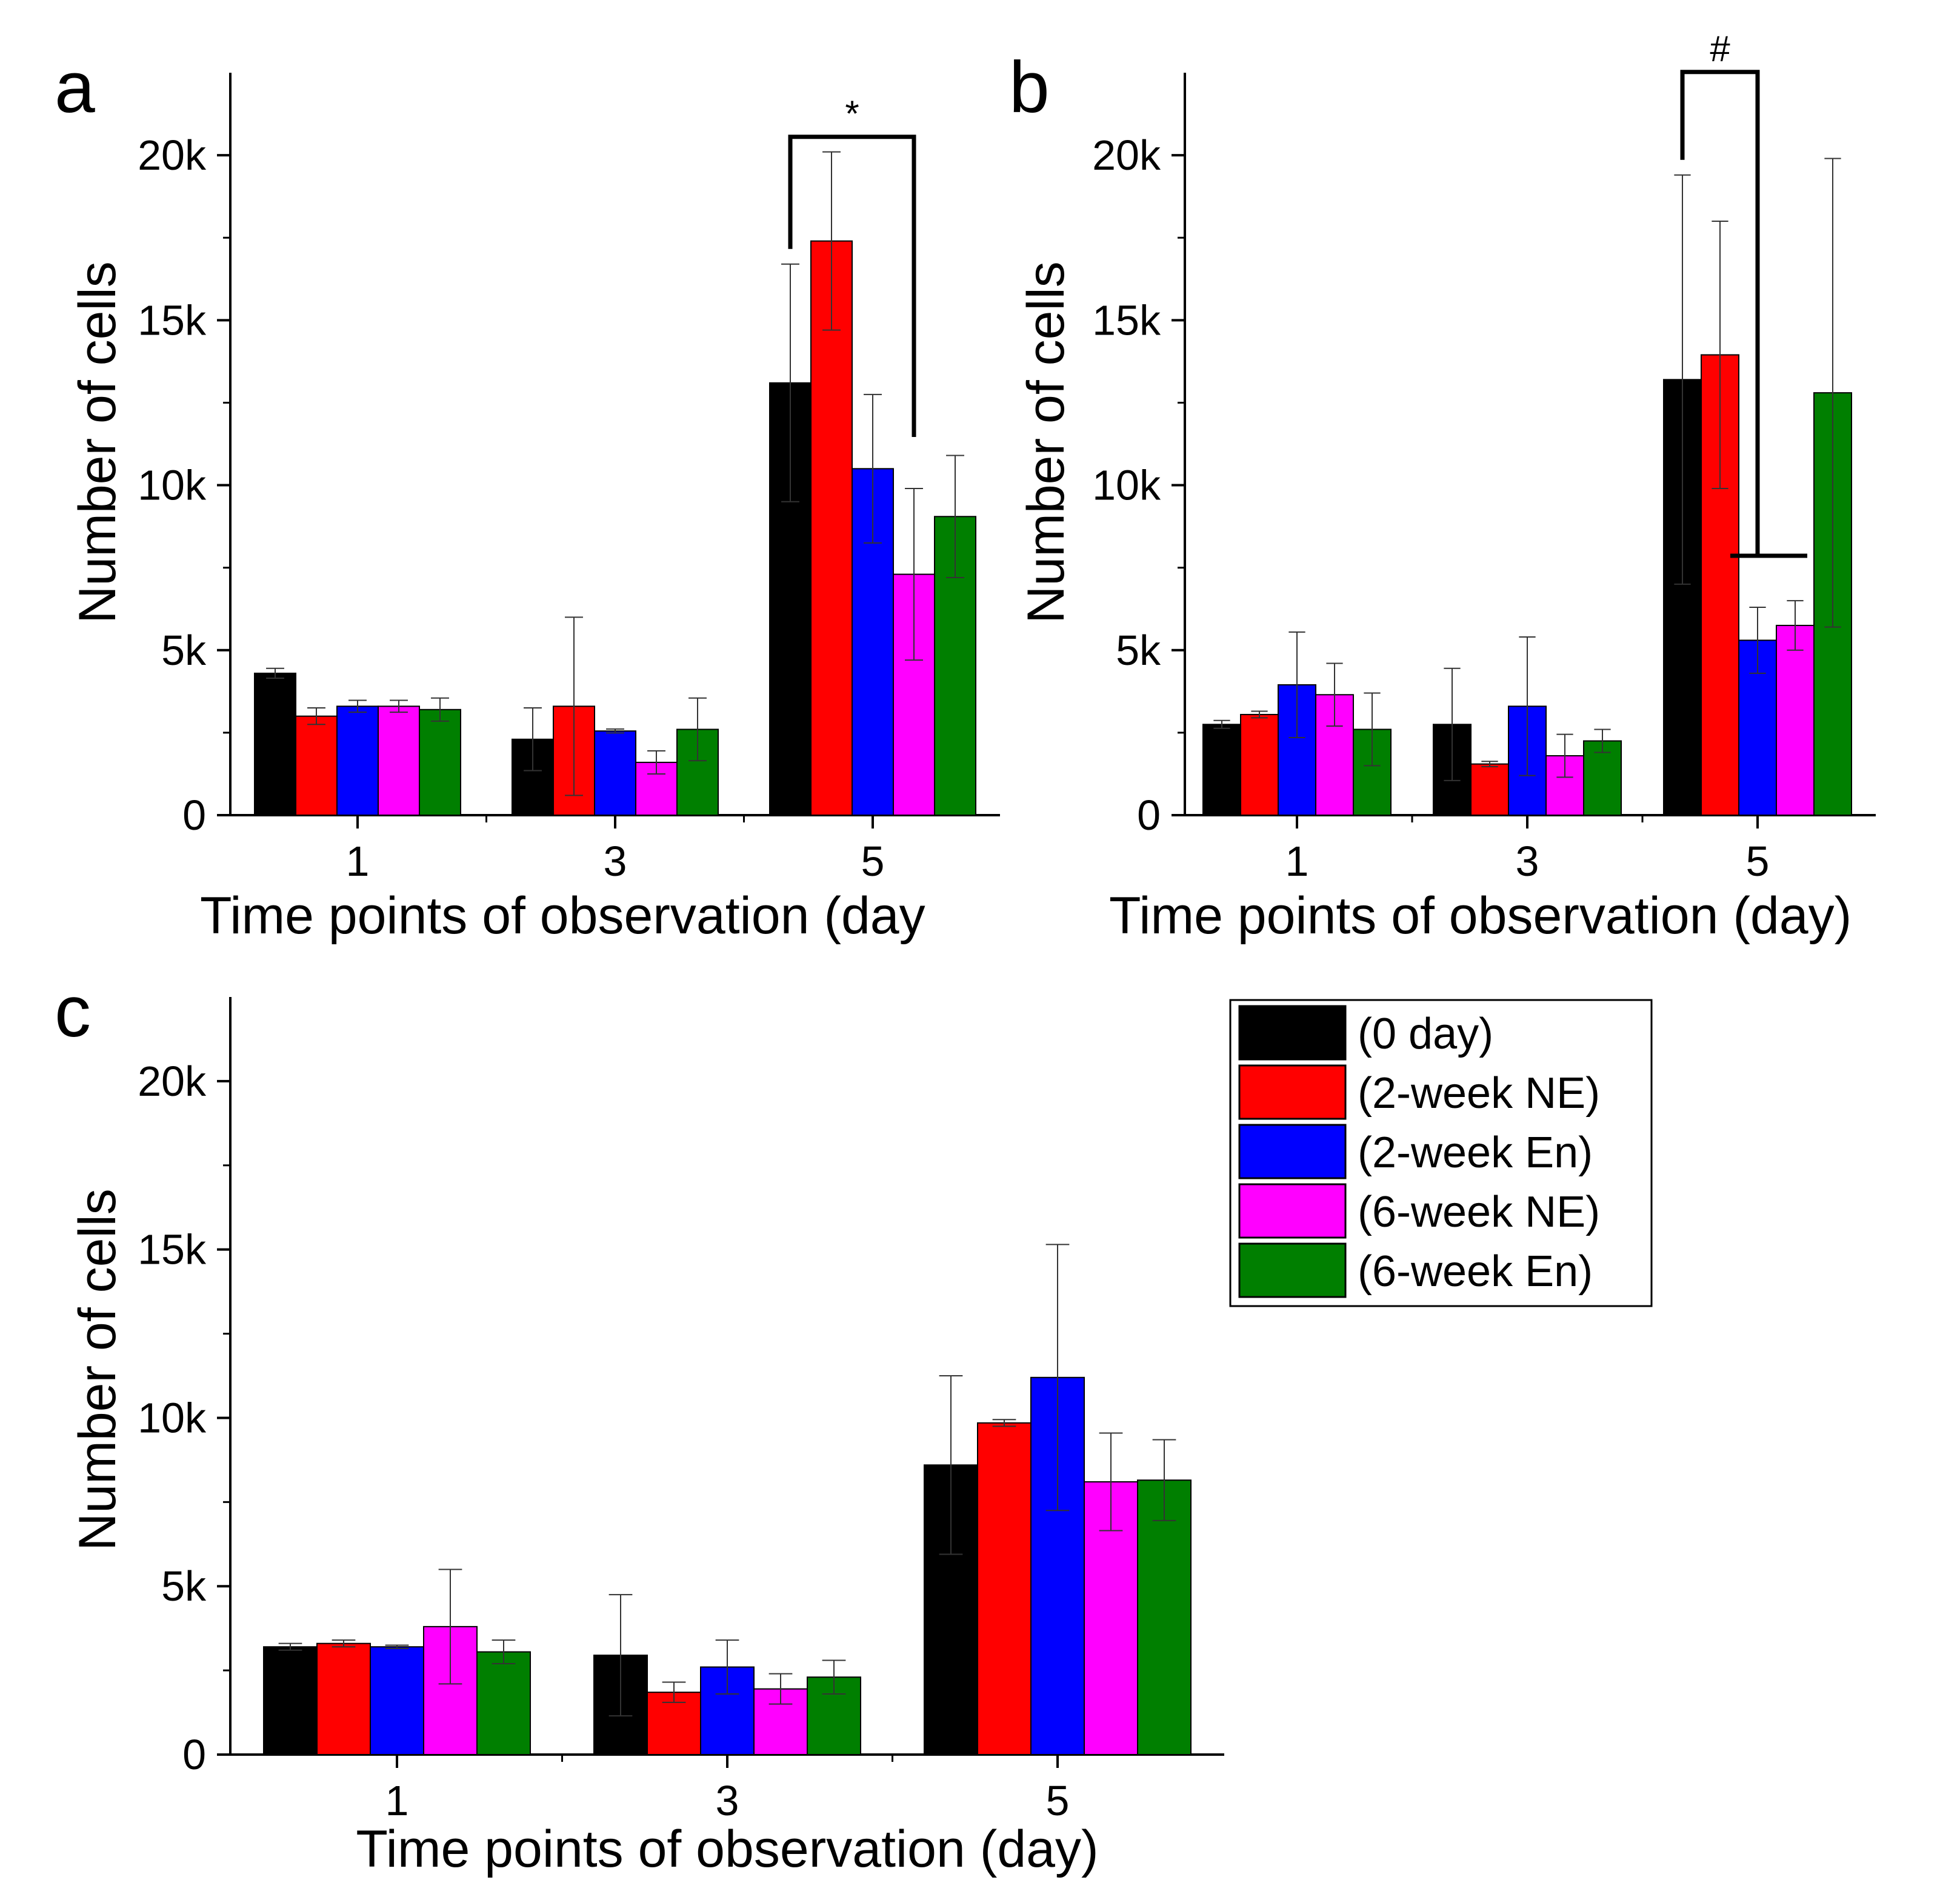 The height and width of the screenshot is (1897, 1960). I want to click on panel-c-y-axis-label: Number of cells, so click(97, 1369).